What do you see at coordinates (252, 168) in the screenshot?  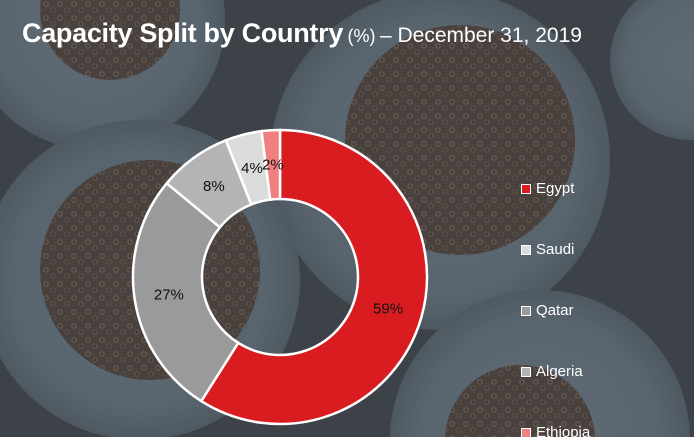 I see `donut-label-3: 4%` at bounding box center [252, 168].